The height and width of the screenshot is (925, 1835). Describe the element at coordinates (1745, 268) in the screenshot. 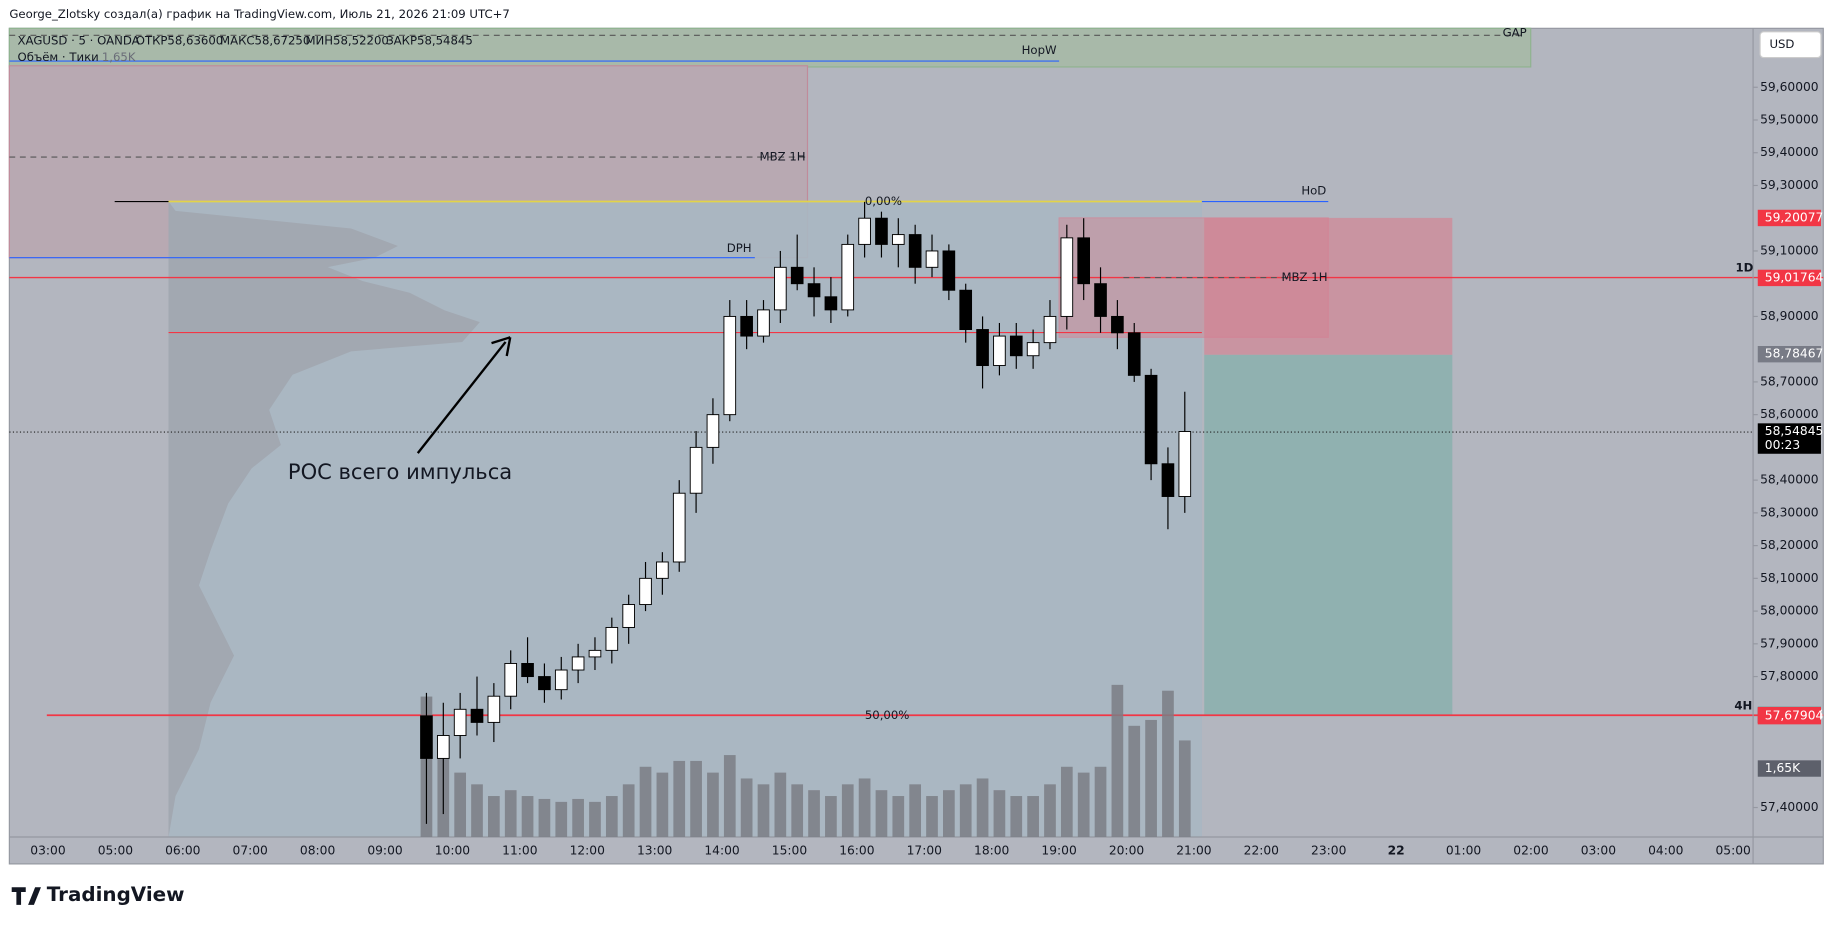

I see `tf-1d: 1D` at that location.